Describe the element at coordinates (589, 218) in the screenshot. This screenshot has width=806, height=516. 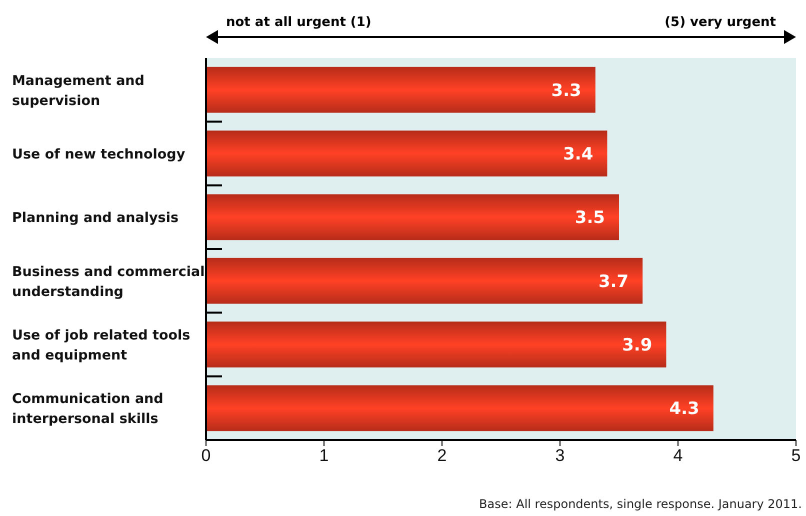
I see `data-label: 3.5` at that location.